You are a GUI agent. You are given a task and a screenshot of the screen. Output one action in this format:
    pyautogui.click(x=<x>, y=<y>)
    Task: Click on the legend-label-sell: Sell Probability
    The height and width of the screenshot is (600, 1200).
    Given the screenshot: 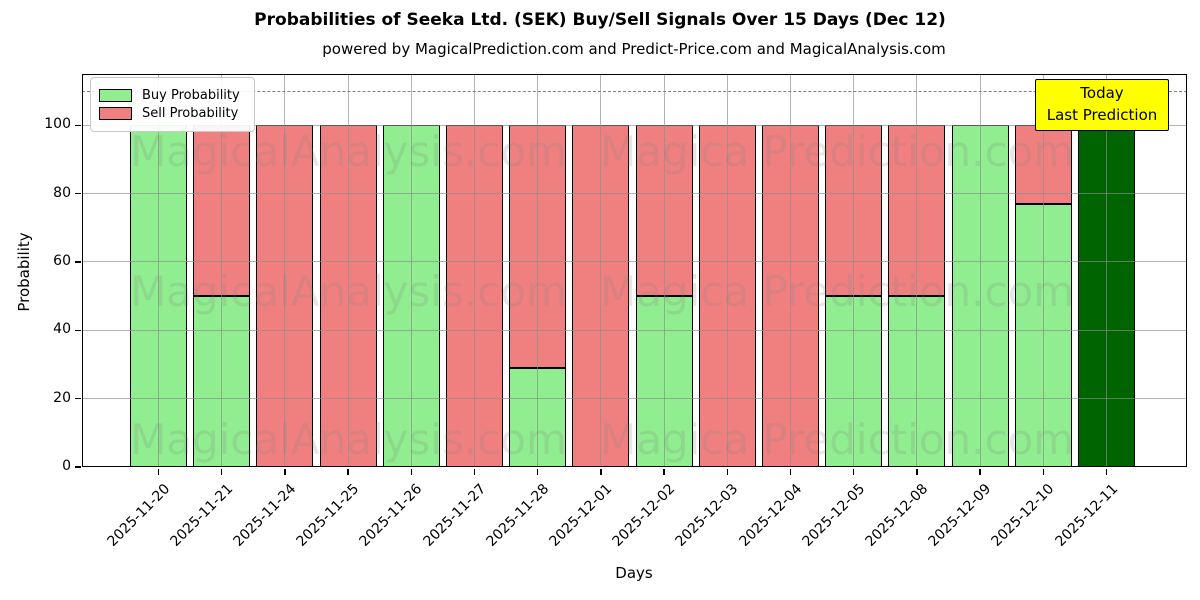 What is the action you would take?
    pyautogui.click(x=190, y=113)
    